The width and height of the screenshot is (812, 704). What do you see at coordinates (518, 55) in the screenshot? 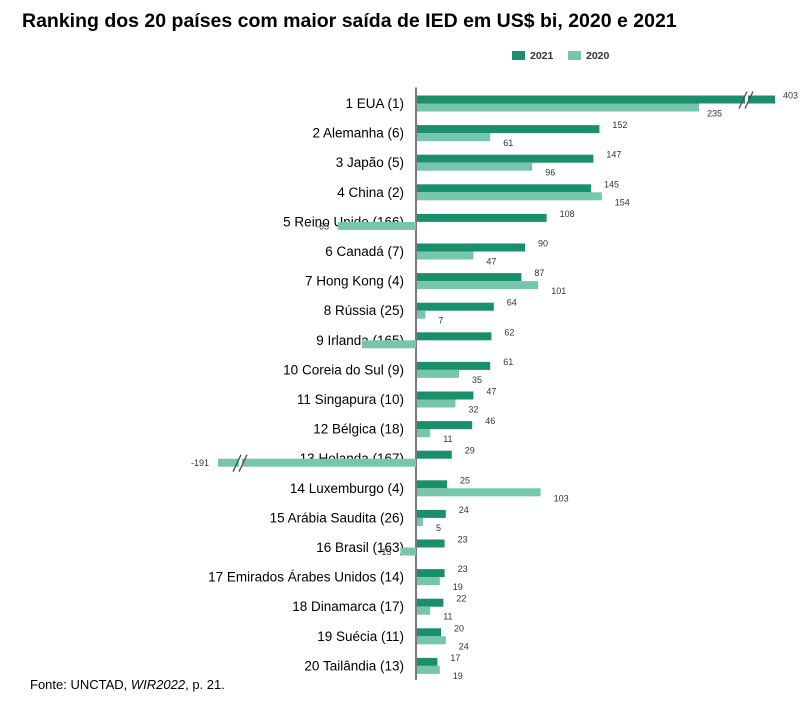
I see `legend-swatch-2021` at bounding box center [518, 55].